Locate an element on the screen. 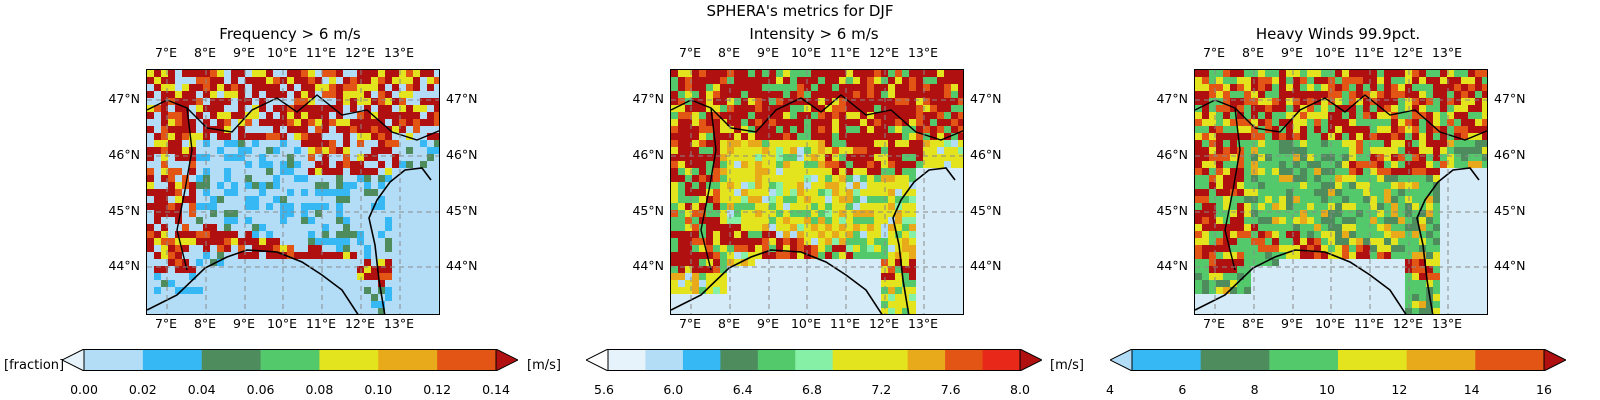 This screenshot has width=1600, height=400. colorbar-tick-label: 10 is located at coordinates (1327, 389).